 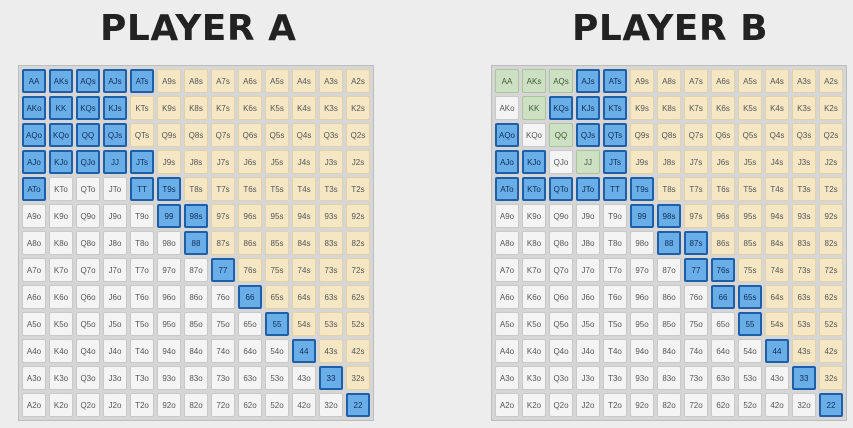 What do you see at coordinates (223, 108) in the screenshot?
I see `hand-cell-K7s: K7s` at bounding box center [223, 108].